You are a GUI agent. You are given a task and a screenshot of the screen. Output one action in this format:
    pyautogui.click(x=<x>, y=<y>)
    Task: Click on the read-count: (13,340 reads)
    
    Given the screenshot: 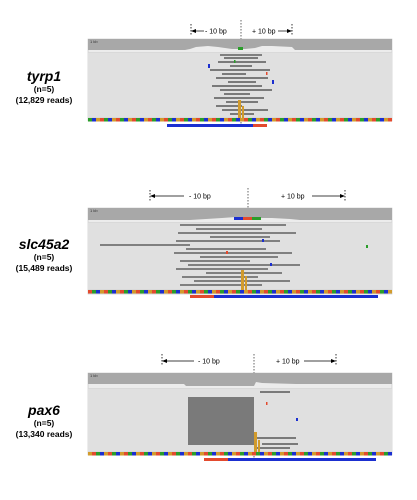 What is the action you would take?
    pyautogui.click(x=44, y=434)
    